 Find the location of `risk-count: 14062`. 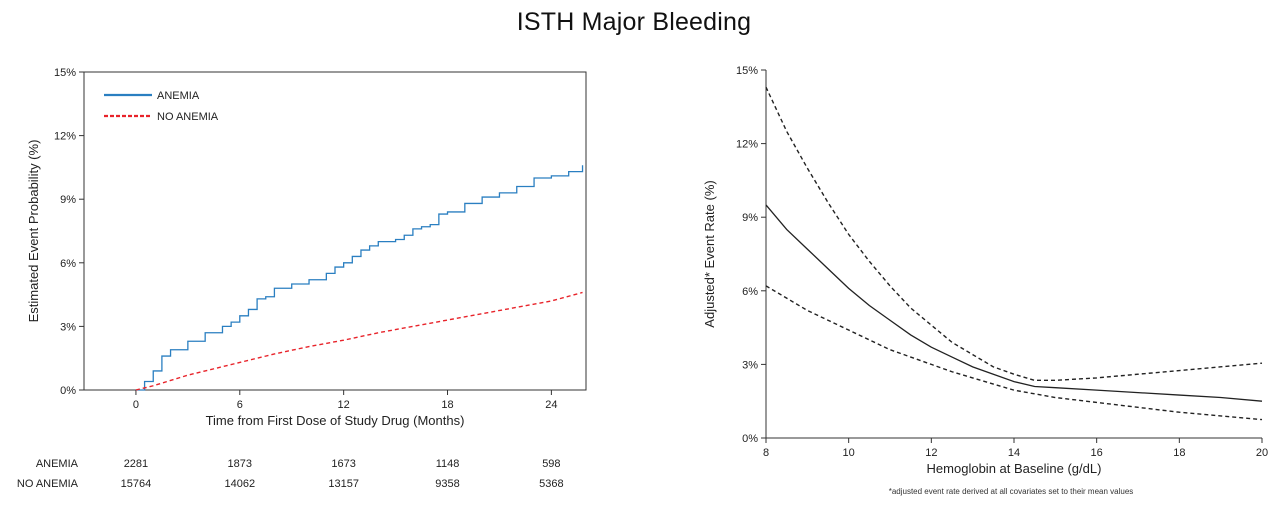

risk-count: 14062 is located at coordinates (239, 484).